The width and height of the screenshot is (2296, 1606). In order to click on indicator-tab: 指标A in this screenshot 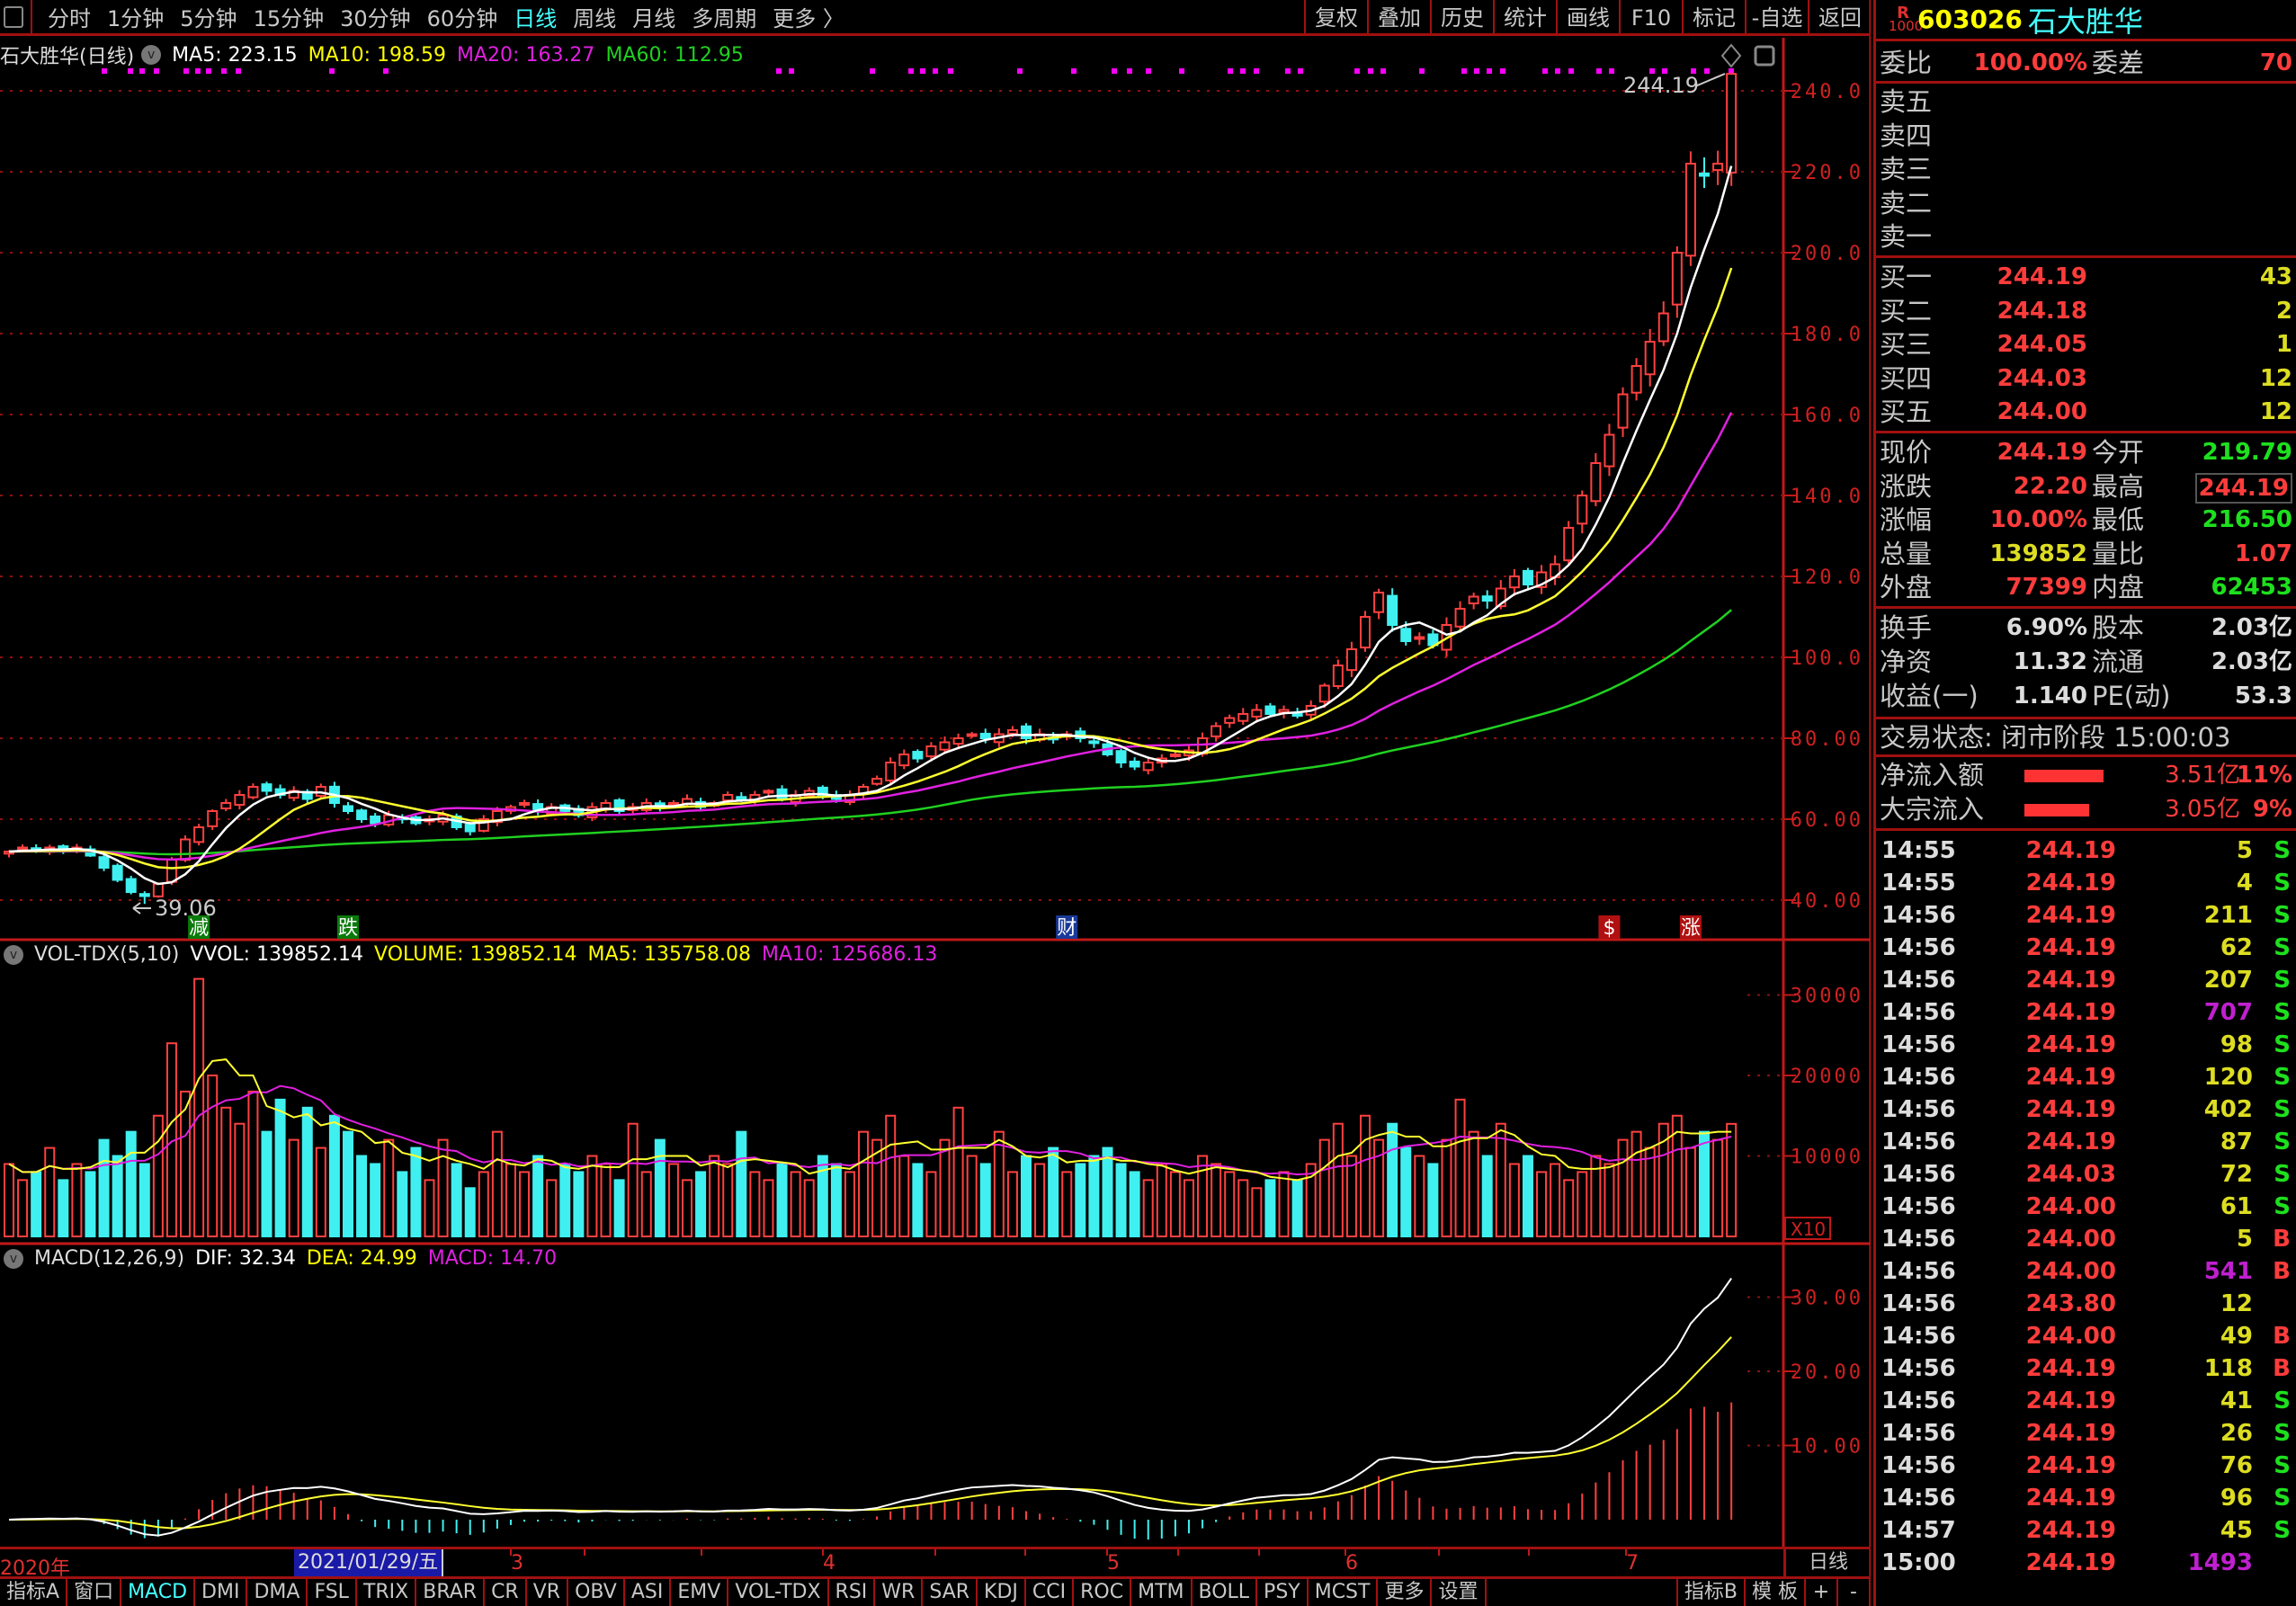, I will do `click(34, 1592)`.